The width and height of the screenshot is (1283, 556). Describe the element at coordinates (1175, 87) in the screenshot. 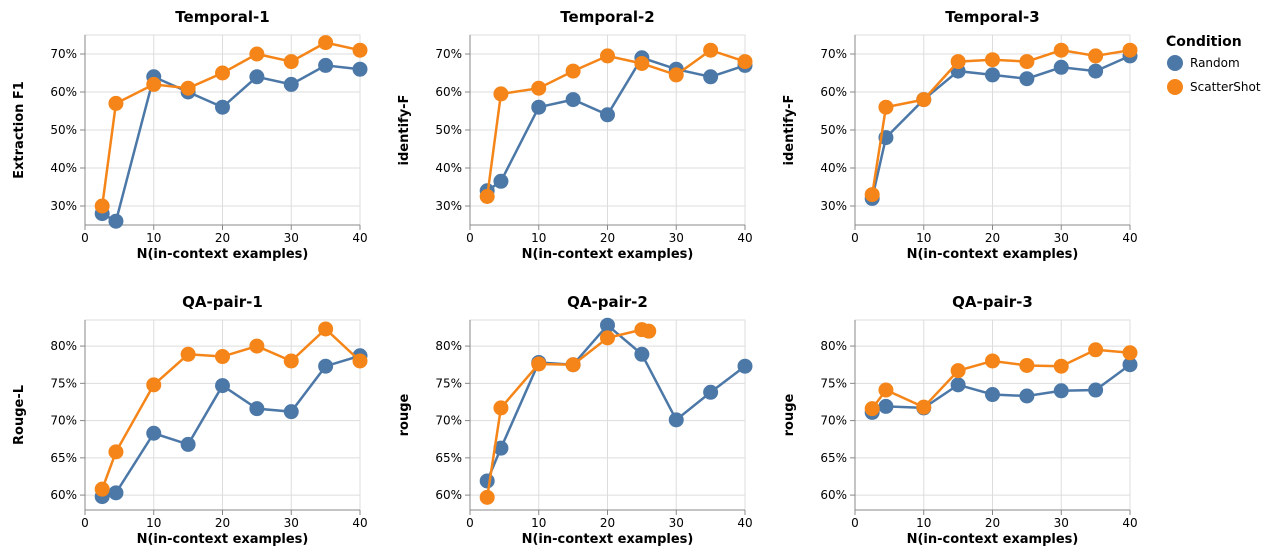

I see `legend-swatch-scattershot` at that location.